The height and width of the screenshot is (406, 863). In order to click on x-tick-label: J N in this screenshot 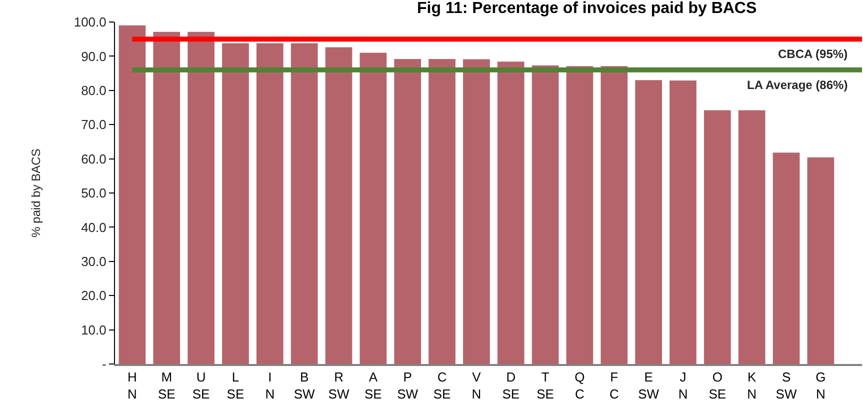, I will do `click(683, 386)`.